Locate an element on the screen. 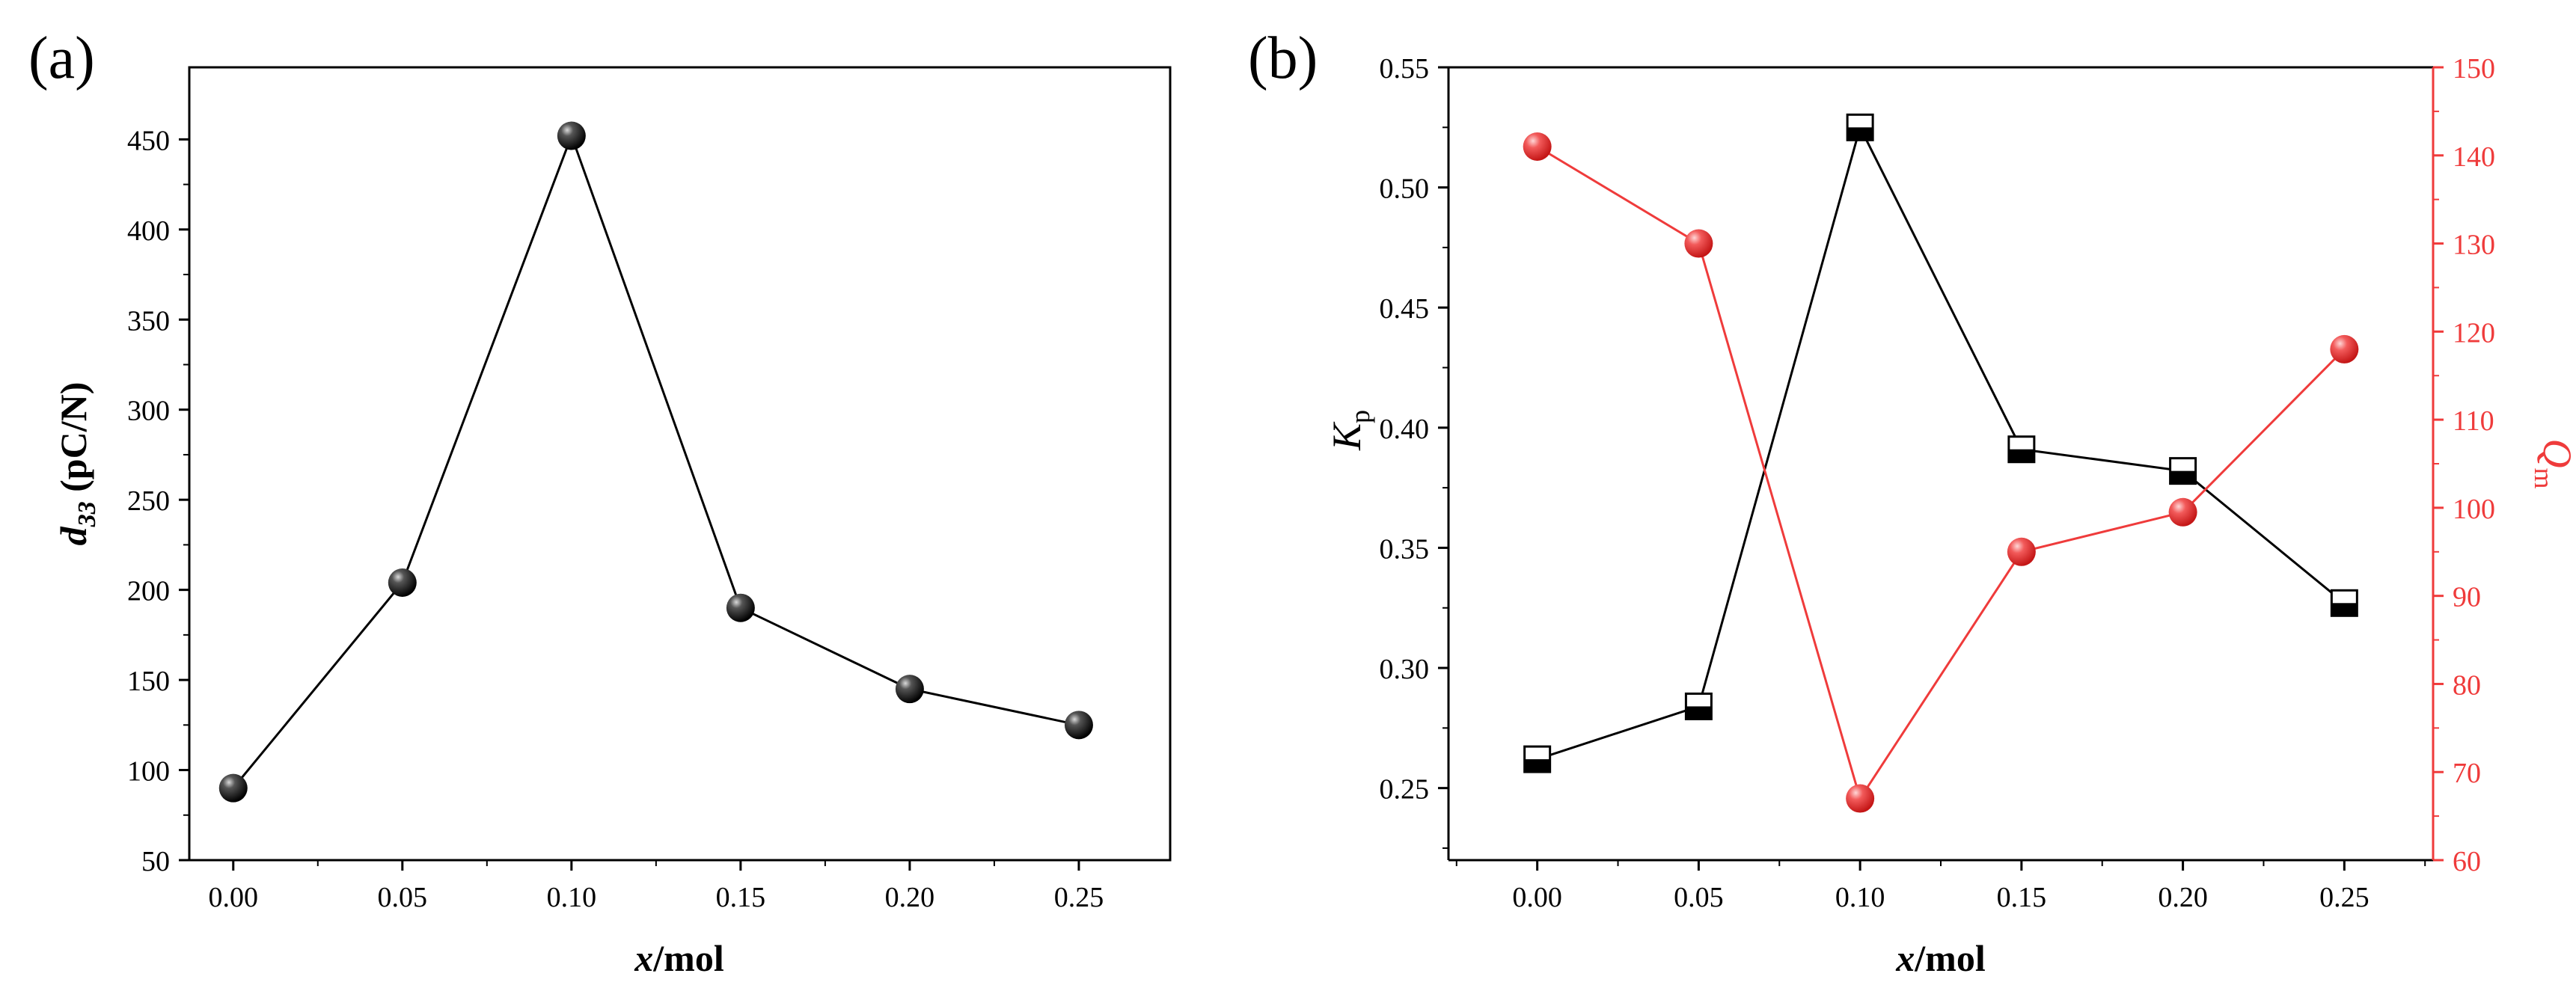 The height and width of the screenshot is (1003, 2576). y-tick-label-b-right: 130 is located at coordinates (2474, 245).